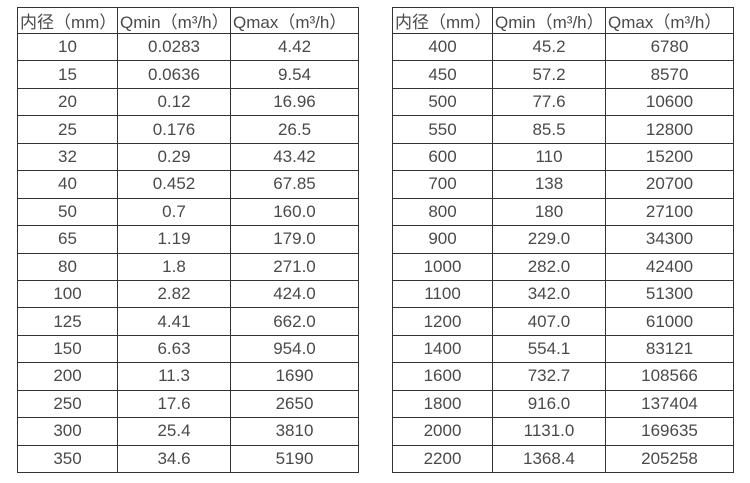 This screenshot has height=483, width=750. I want to click on table-row: 1100 342.0 51300, so click(563, 294).